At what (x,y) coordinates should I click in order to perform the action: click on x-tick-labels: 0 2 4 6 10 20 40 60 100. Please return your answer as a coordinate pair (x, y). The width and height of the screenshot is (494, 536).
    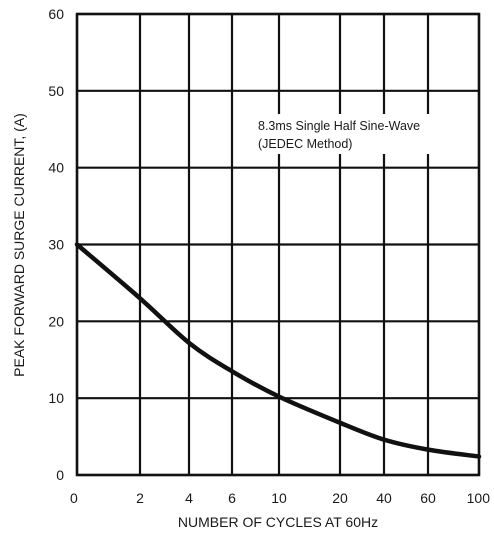
    Looking at the image, I should click on (280, 498).